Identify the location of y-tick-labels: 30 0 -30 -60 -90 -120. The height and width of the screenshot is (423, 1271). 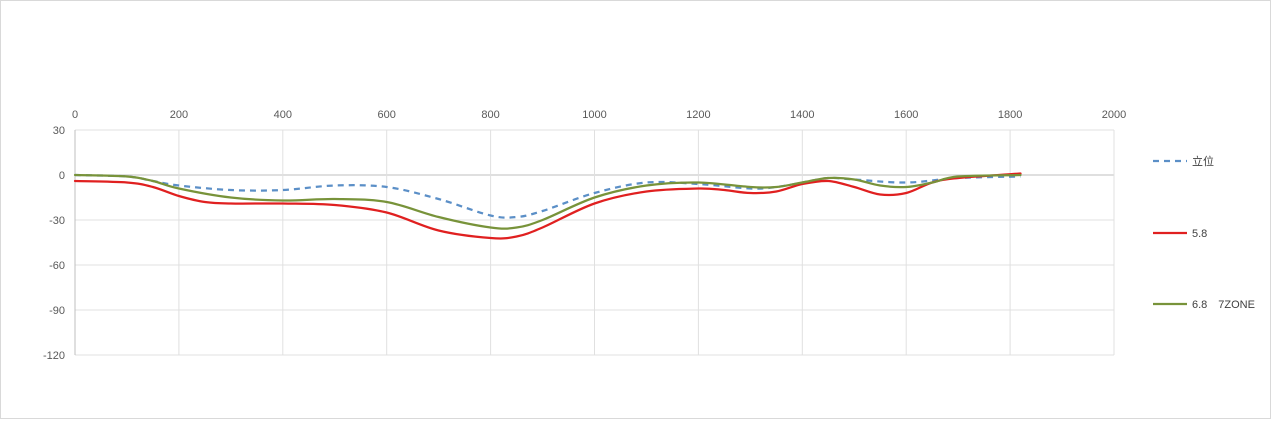
(54, 243).